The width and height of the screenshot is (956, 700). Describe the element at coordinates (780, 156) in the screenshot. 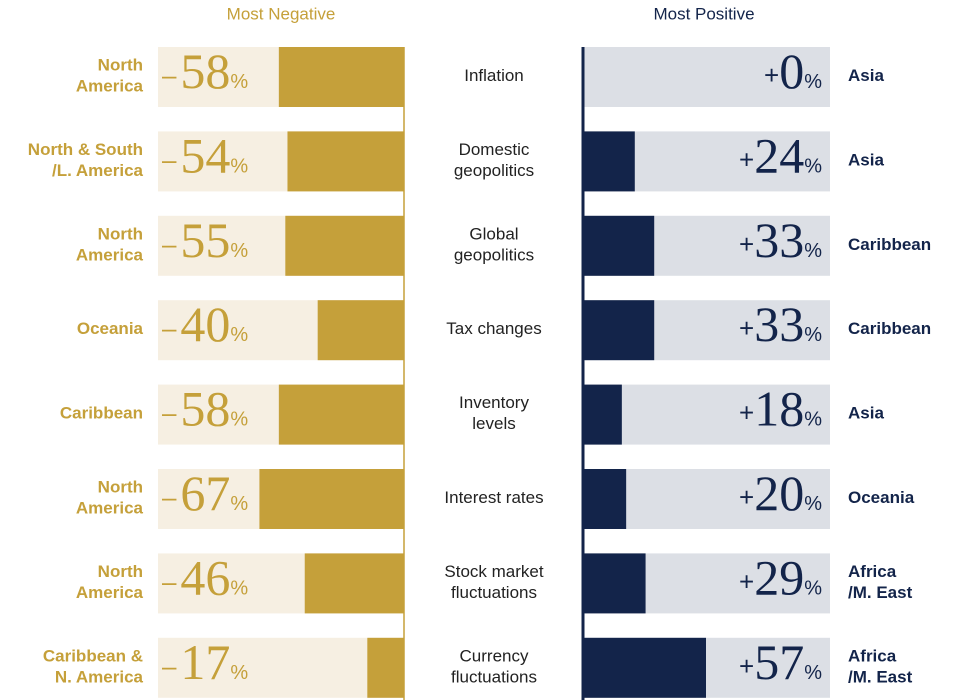

I see `value-label: +24%` at that location.